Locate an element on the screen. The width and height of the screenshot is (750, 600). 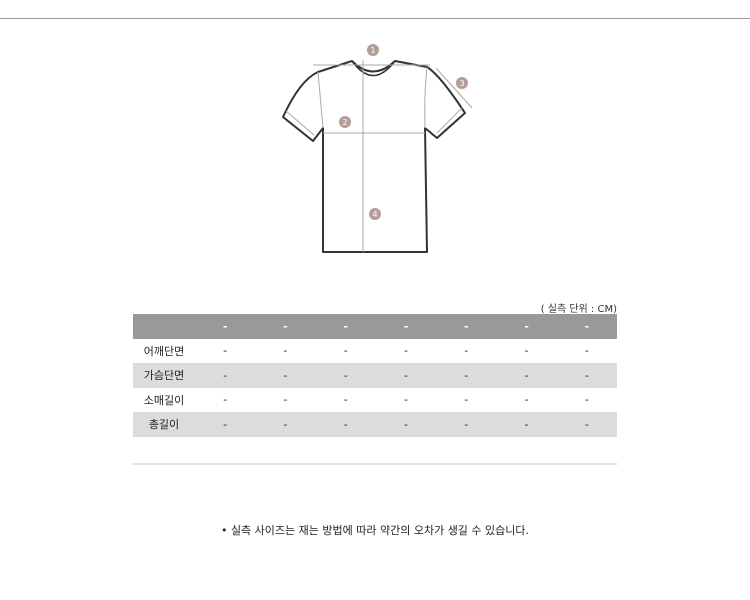
marker-label: 2 is located at coordinates (344, 122).